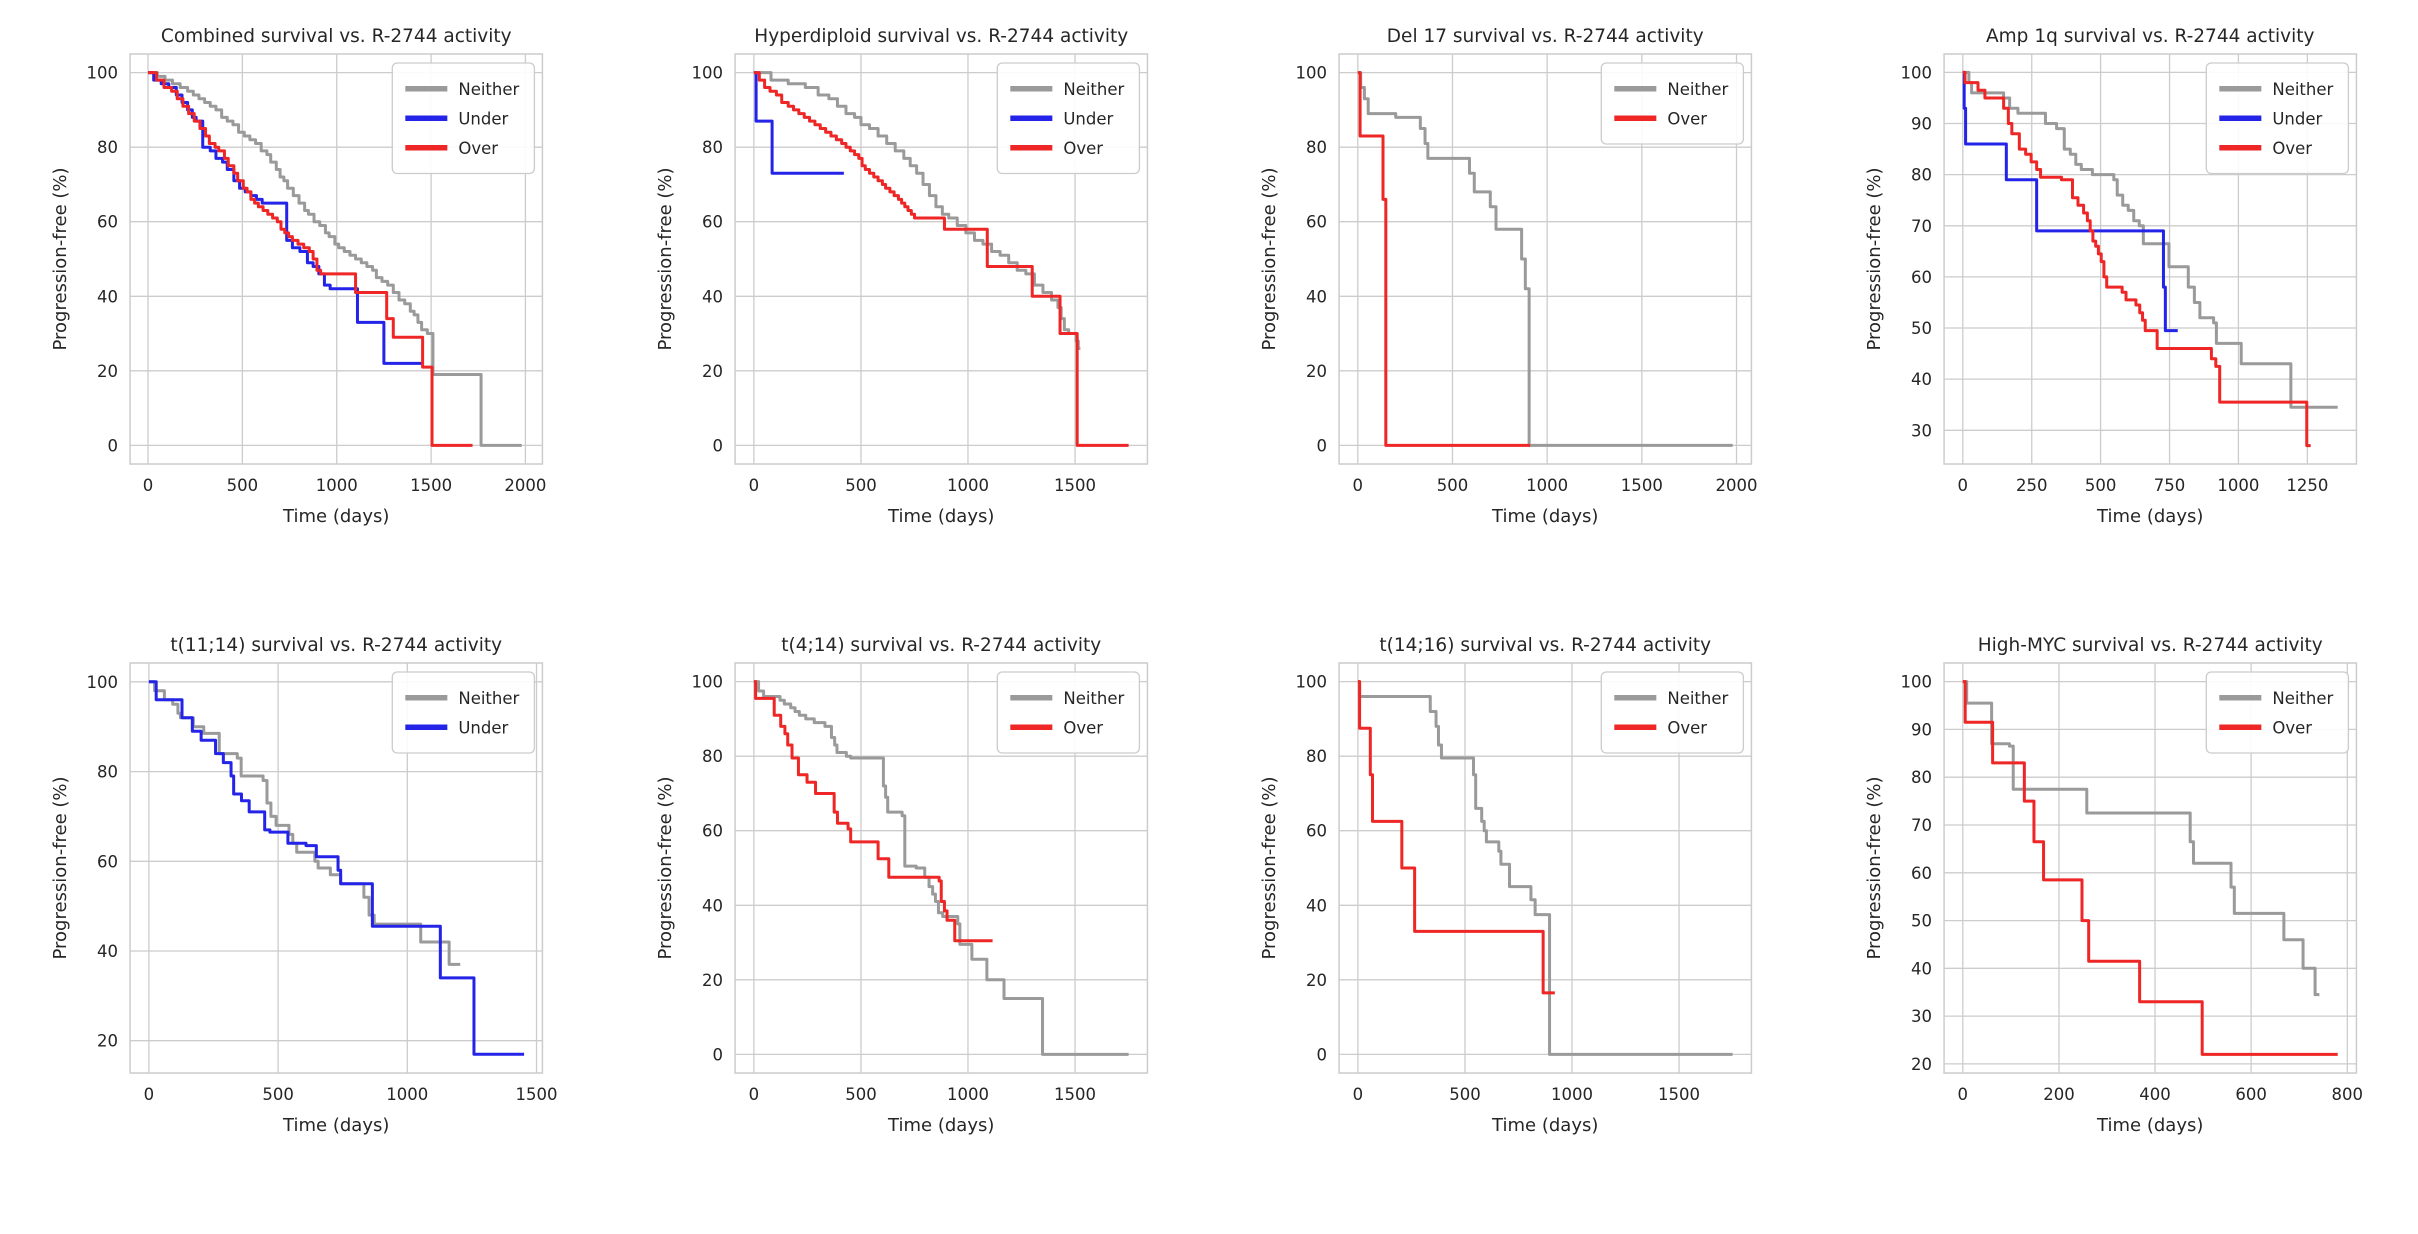 This screenshot has height=1234, width=2418. I want to click on x-tick-label: 750, so click(2169, 485).